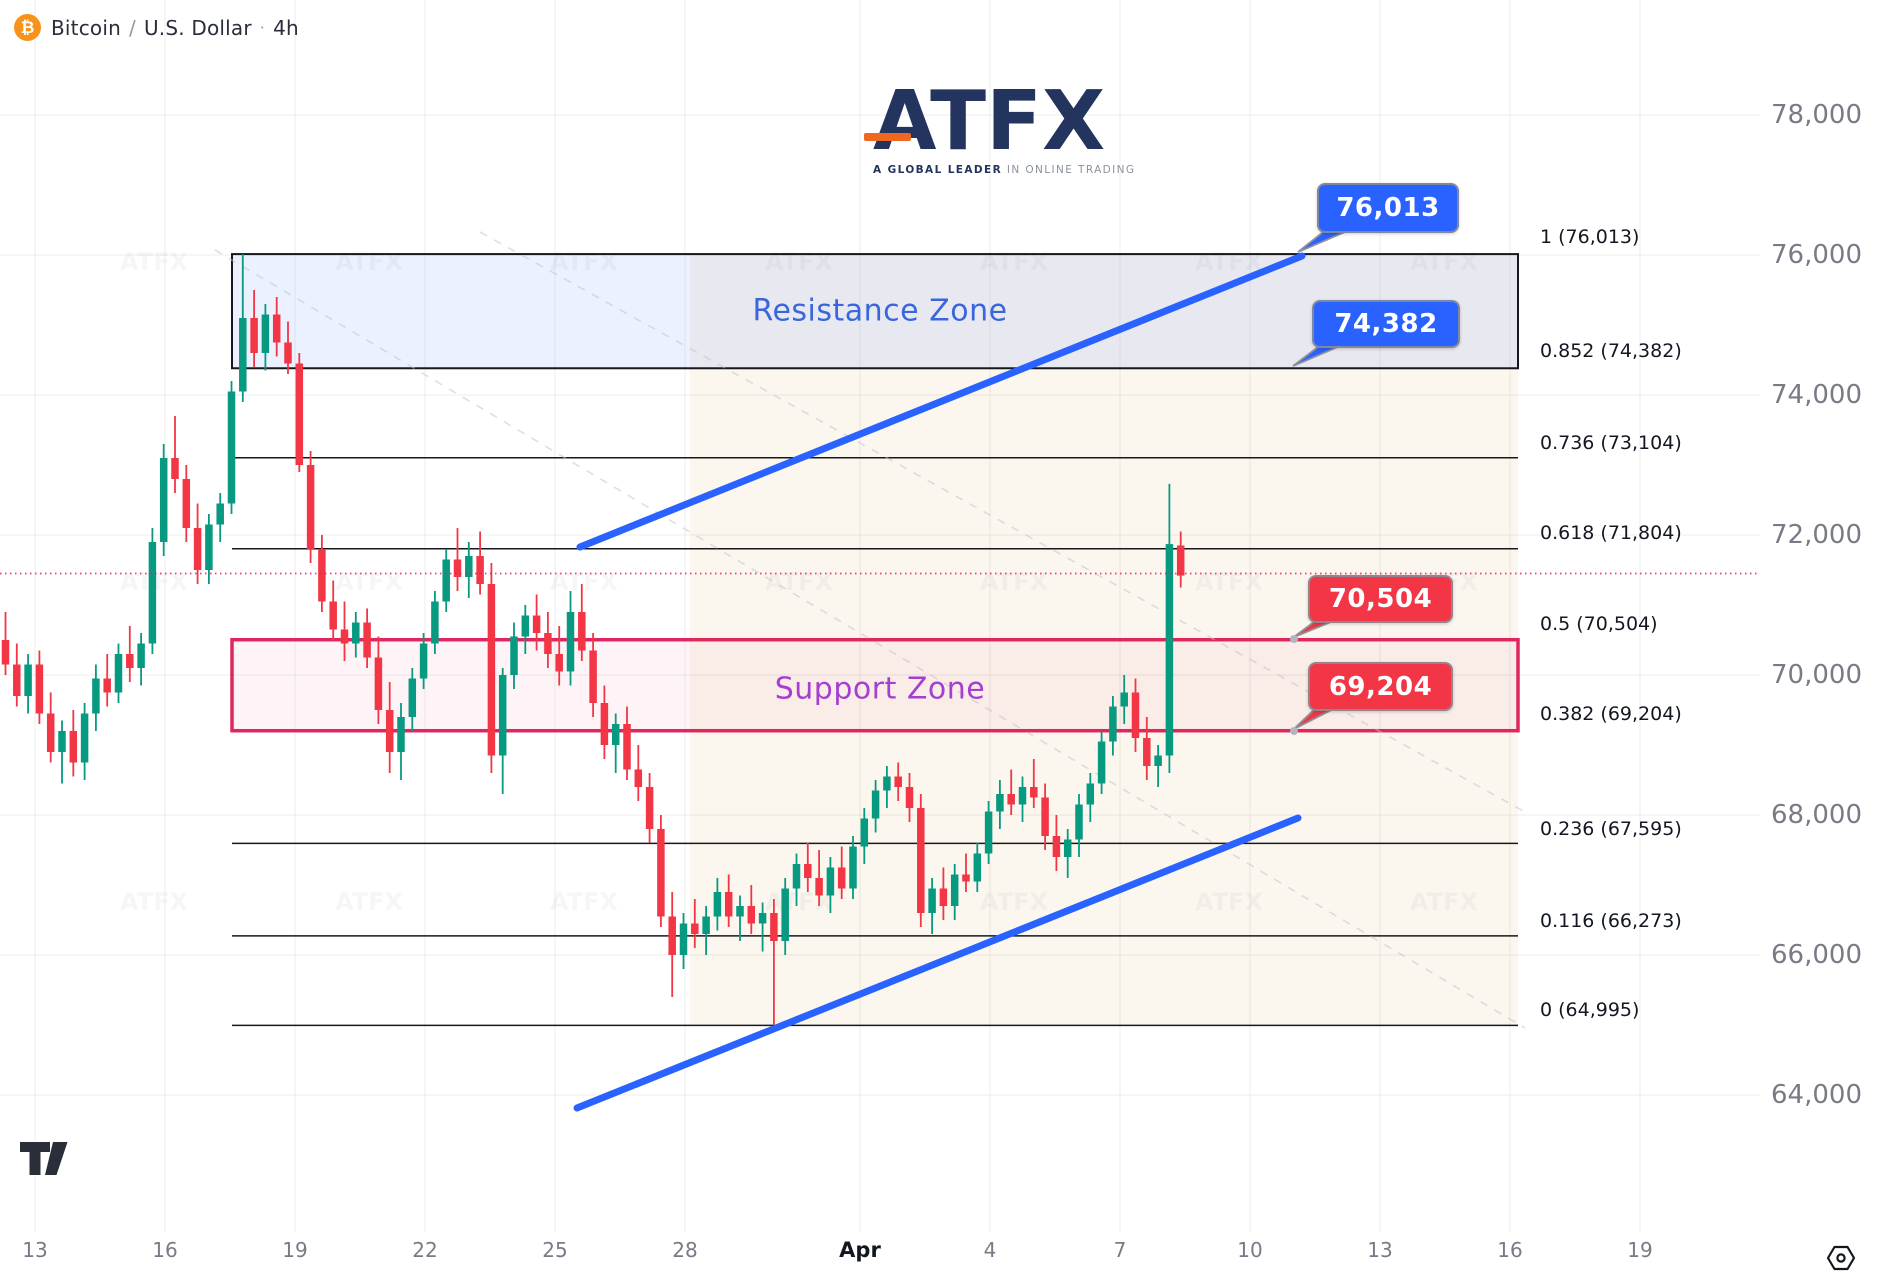 This screenshot has width=1895, height=1281. What do you see at coordinates (425, 1250) in the screenshot?
I see `time-label-22: 22` at bounding box center [425, 1250].